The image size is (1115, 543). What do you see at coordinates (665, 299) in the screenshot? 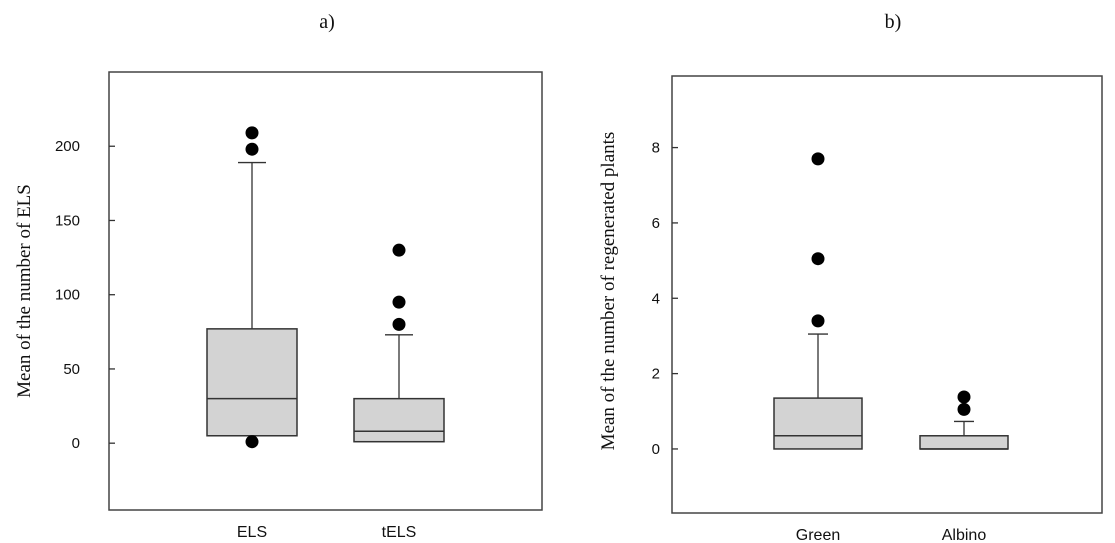
I see `panel-b-y-ticks: 0 2 4 6 8` at bounding box center [665, 299].